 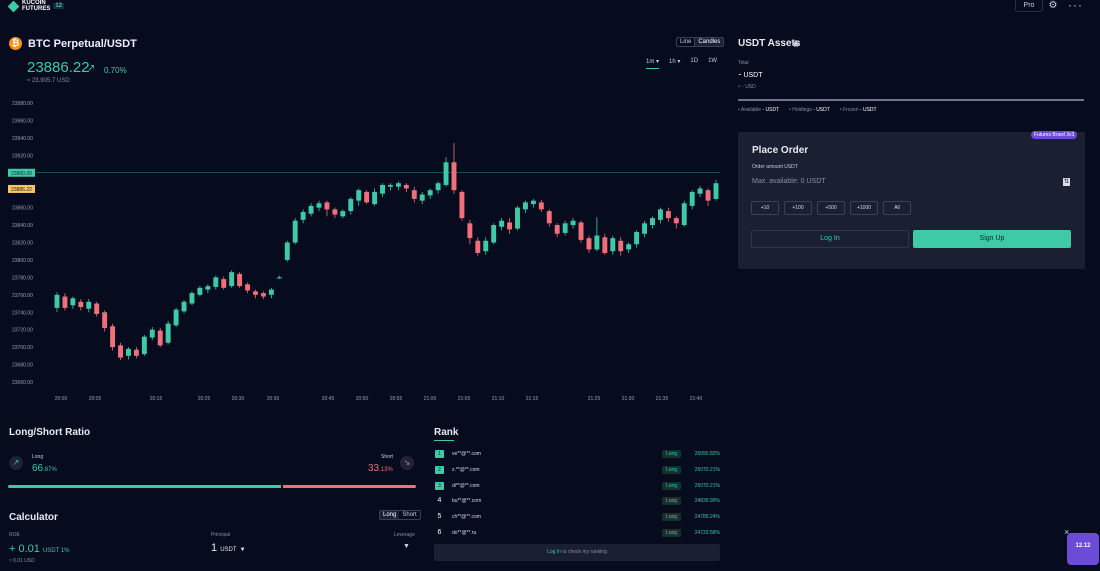 What do you see at coordinates (439, 517) in the screenshot?
I see `rank-number: 5` at bounding box center [439, 517].